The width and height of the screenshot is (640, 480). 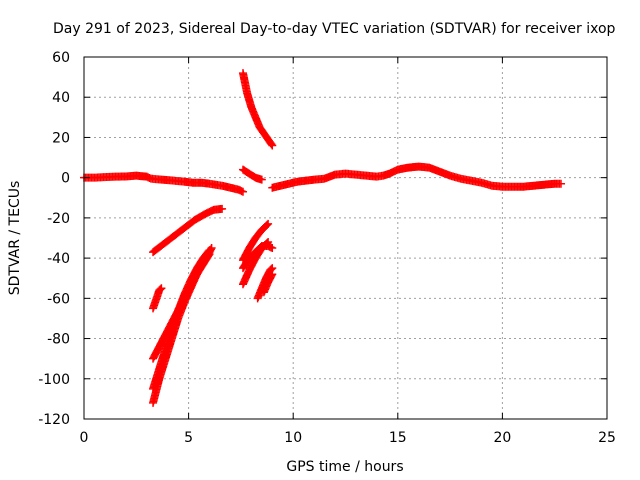 I want to click on y-tick-label: -100, so click(x=54, y=380).